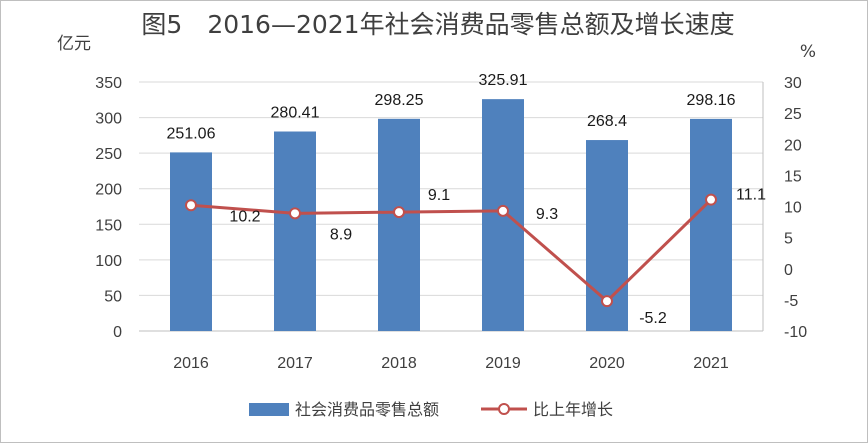  Describe the element at coordinates (295, 363) in the screenshot. I see `x-tick-label: 2017` at that location.